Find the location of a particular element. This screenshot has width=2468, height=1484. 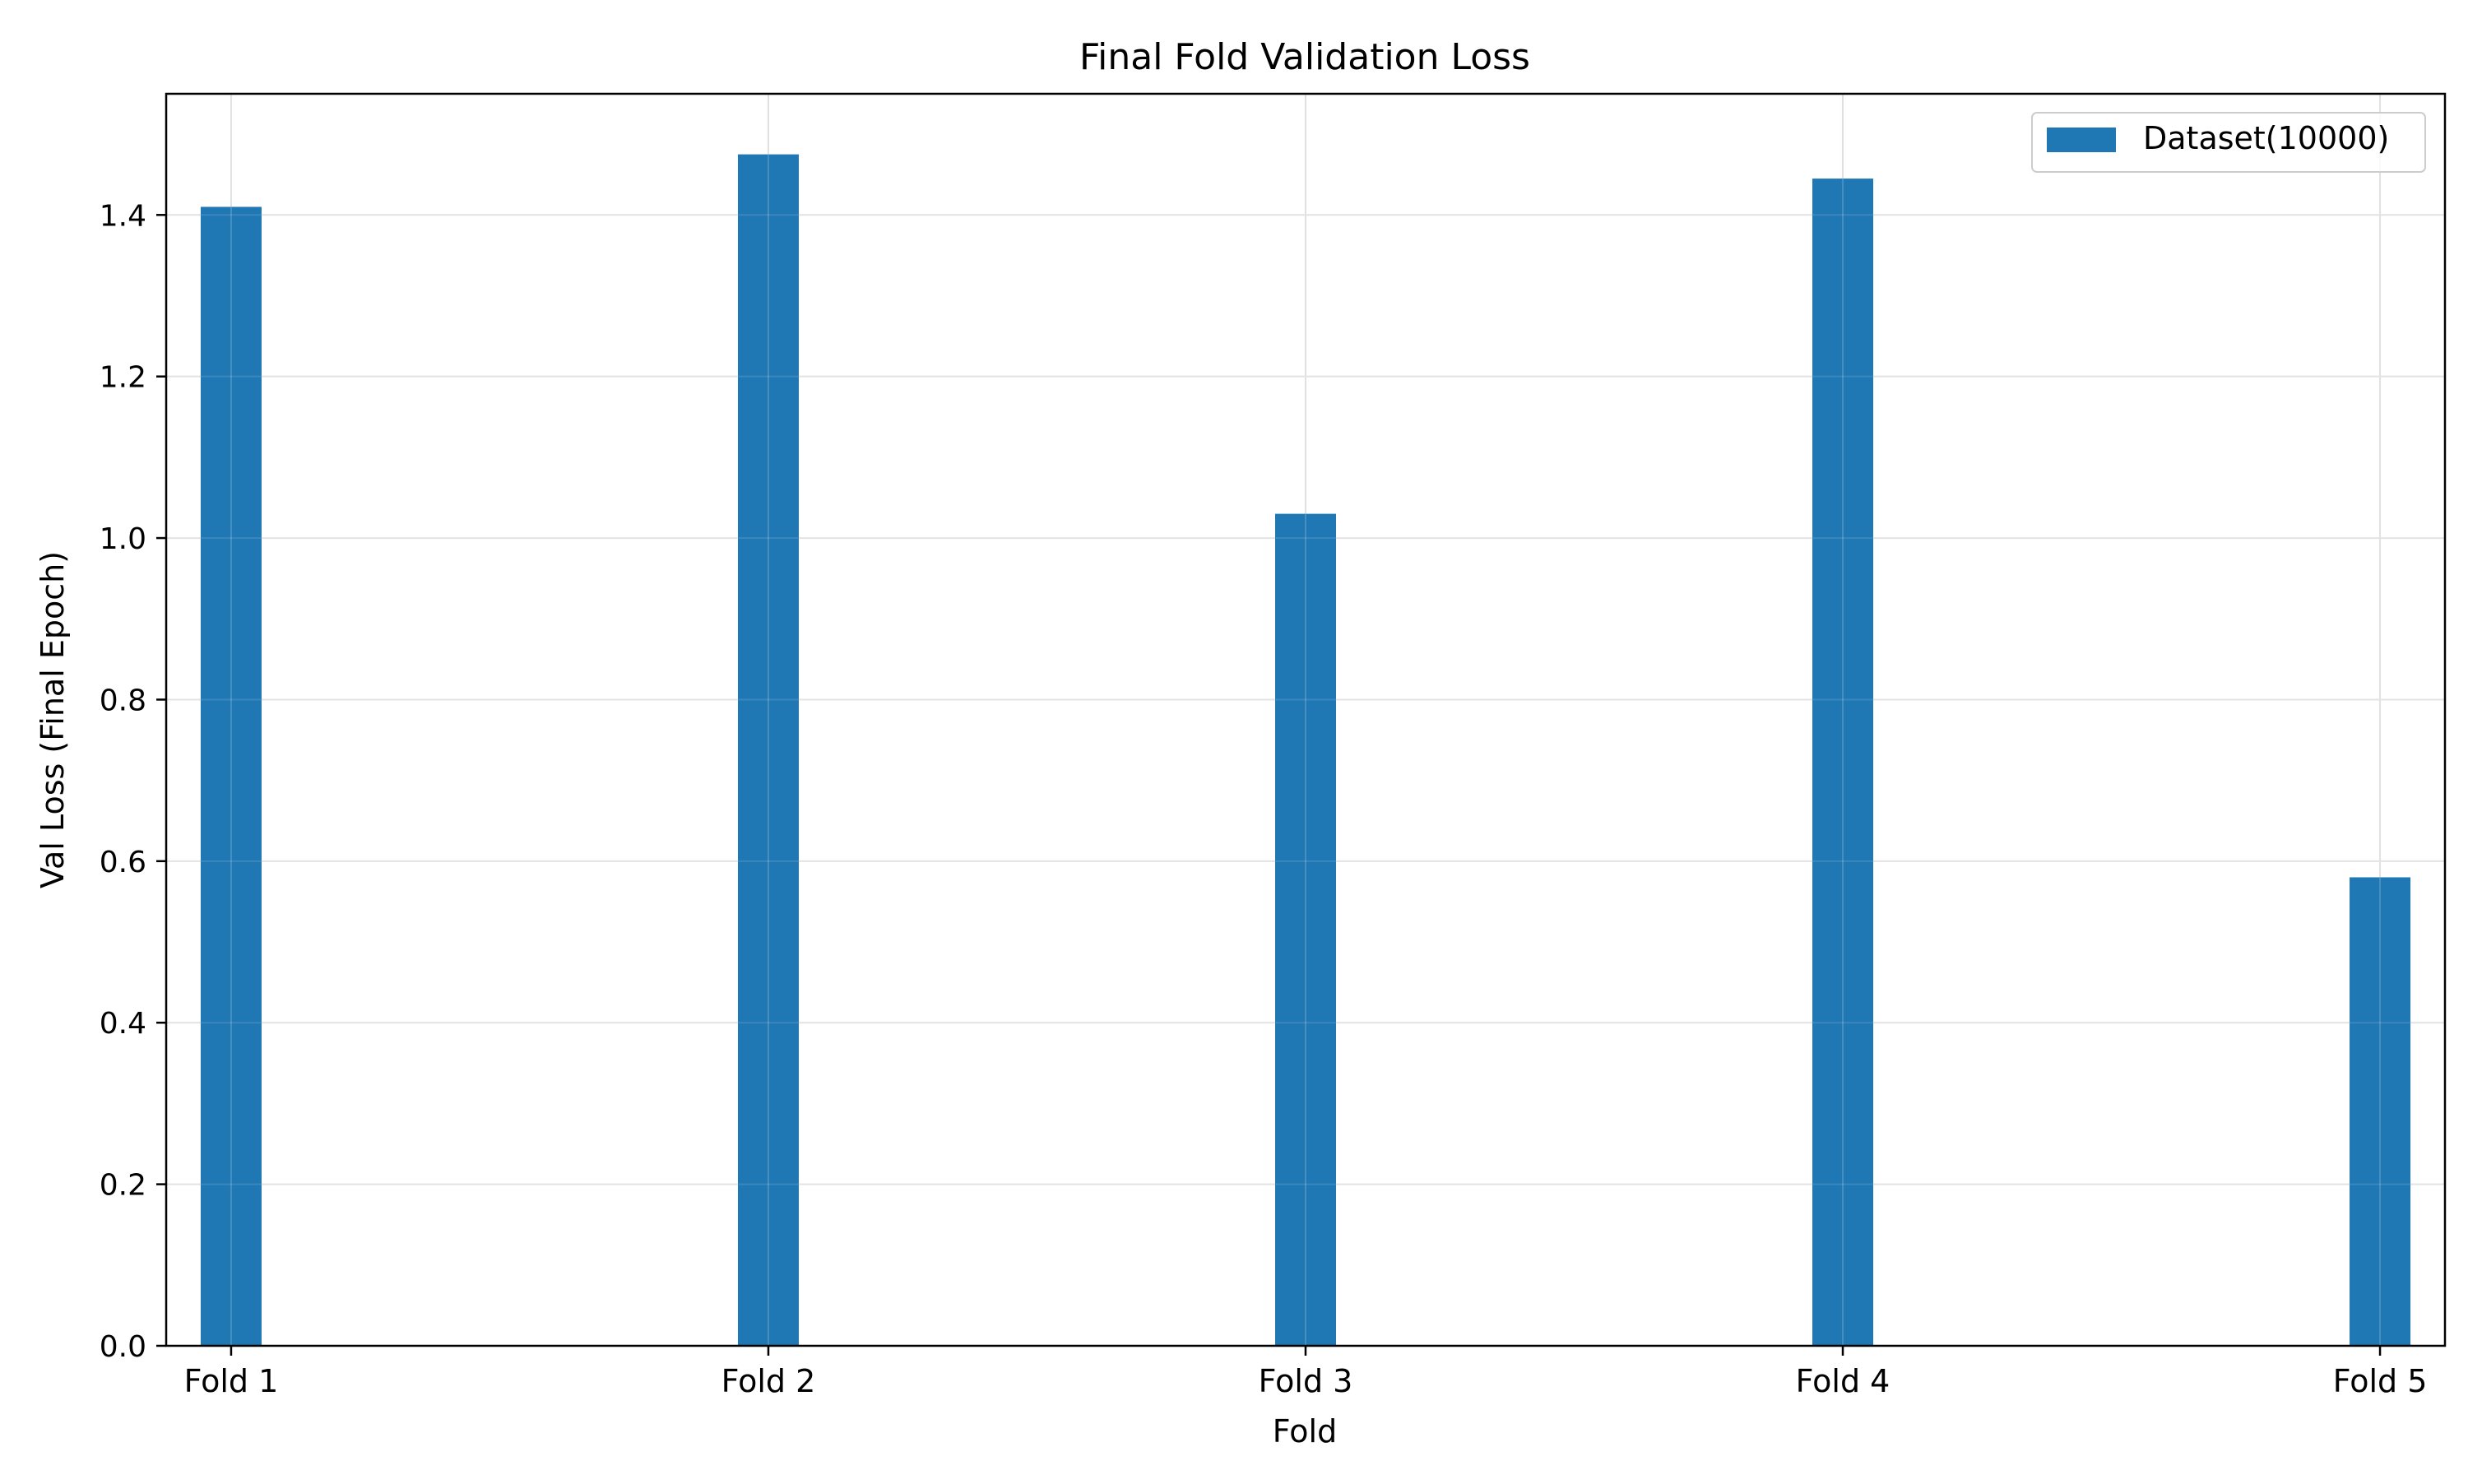

y-tick-label: 0.8 is located at coordinates (123, 700).